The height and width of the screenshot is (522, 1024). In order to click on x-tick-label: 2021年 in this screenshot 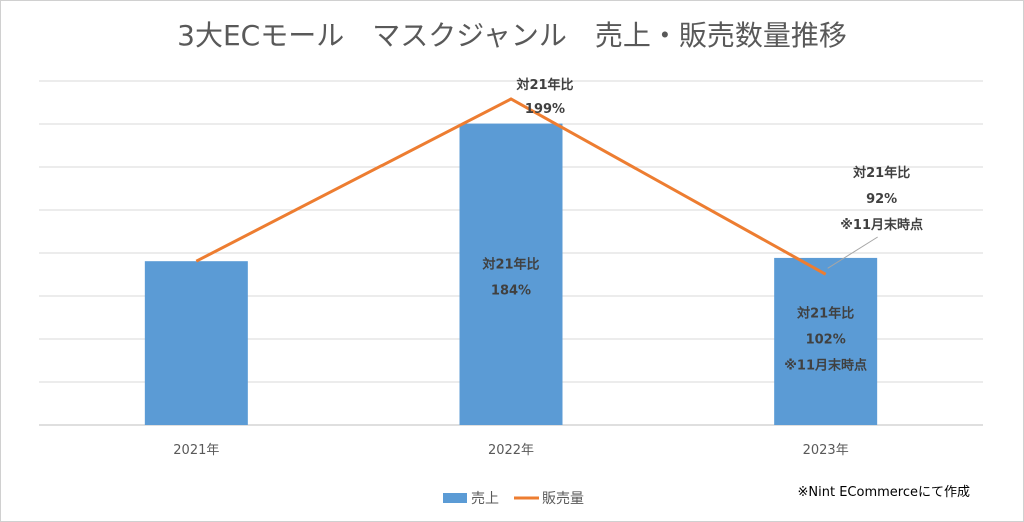, I will do `click(196, 450)`.